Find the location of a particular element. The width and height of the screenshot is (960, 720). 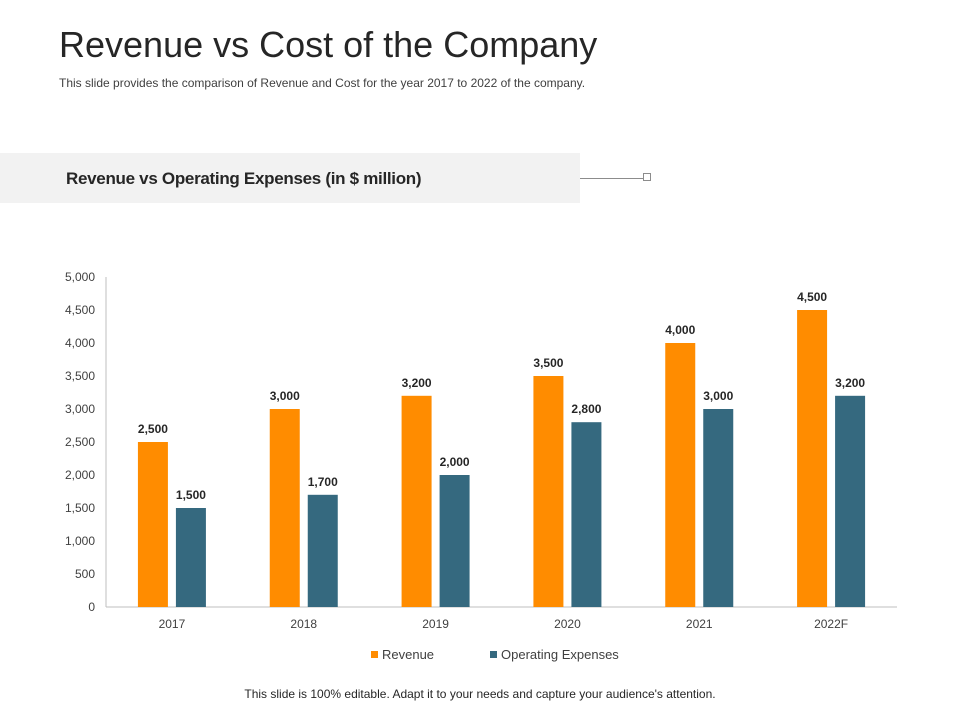

x-tick-label: 2022F is located at coordinates (831, 624).